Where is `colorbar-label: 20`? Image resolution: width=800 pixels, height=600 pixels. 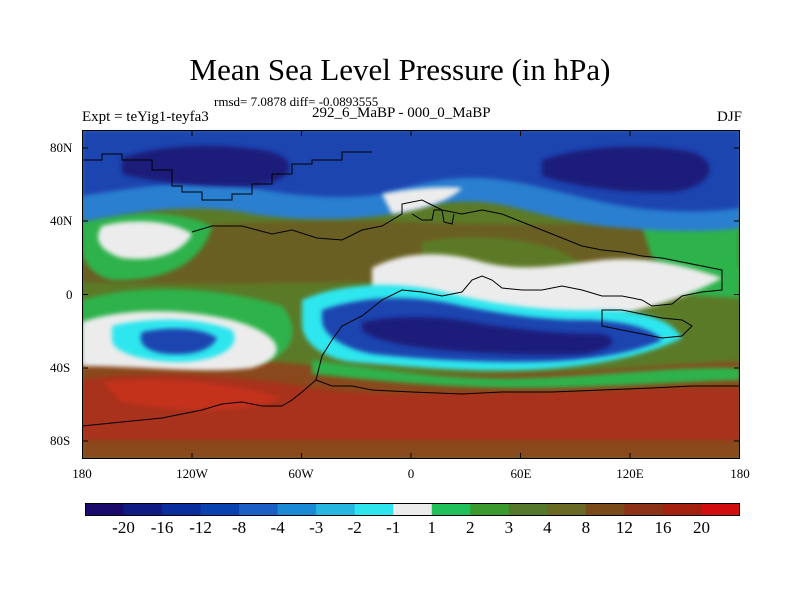 colorbar-label: 20 is located at coordinates (701, 527).